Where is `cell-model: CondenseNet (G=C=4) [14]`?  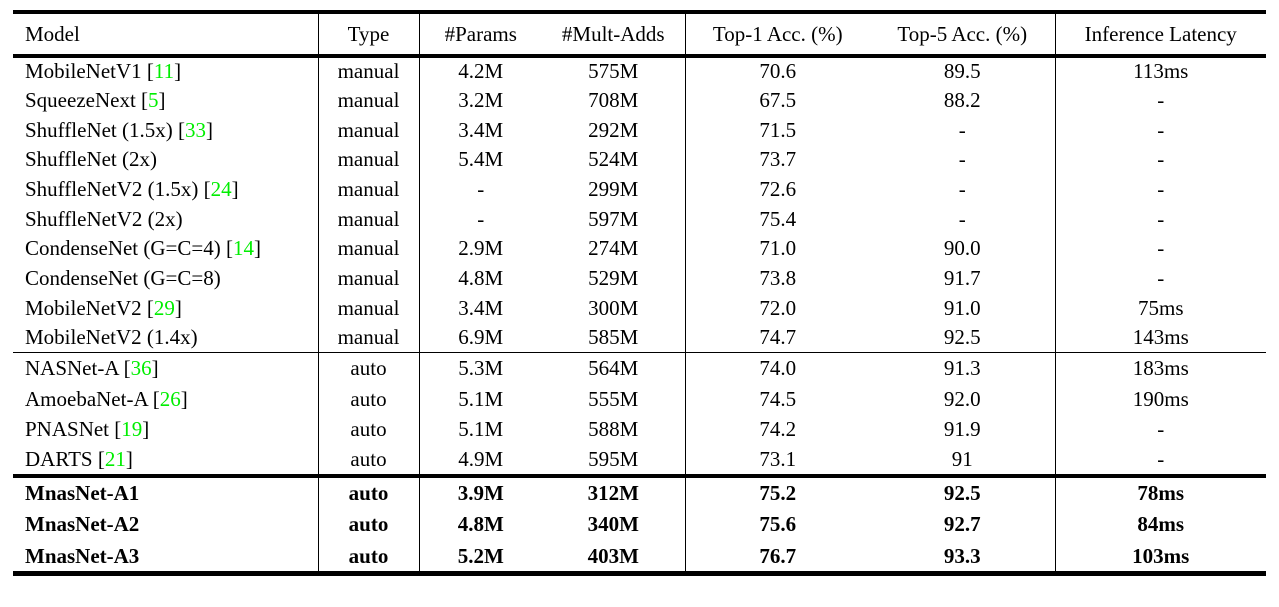 cell-model: CondenseNet (G=C=4) [14] is located at coordinates (166, 249).